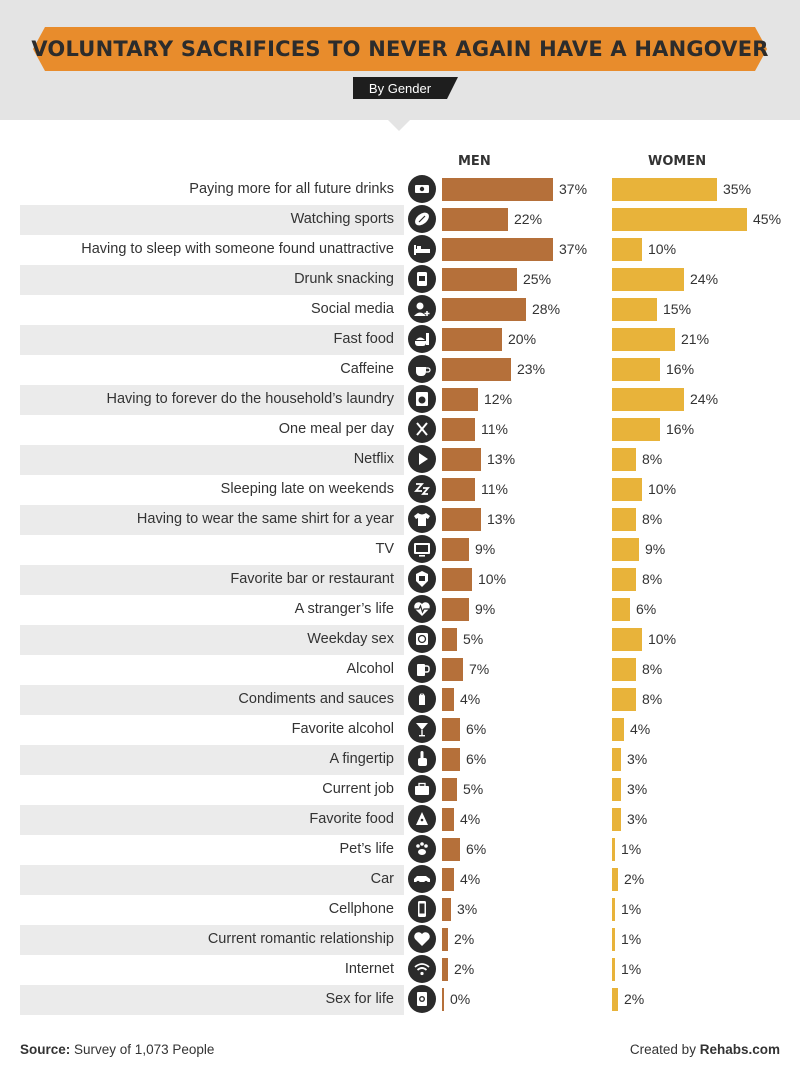  I want to click on add-user-icon, so click(422, 309).